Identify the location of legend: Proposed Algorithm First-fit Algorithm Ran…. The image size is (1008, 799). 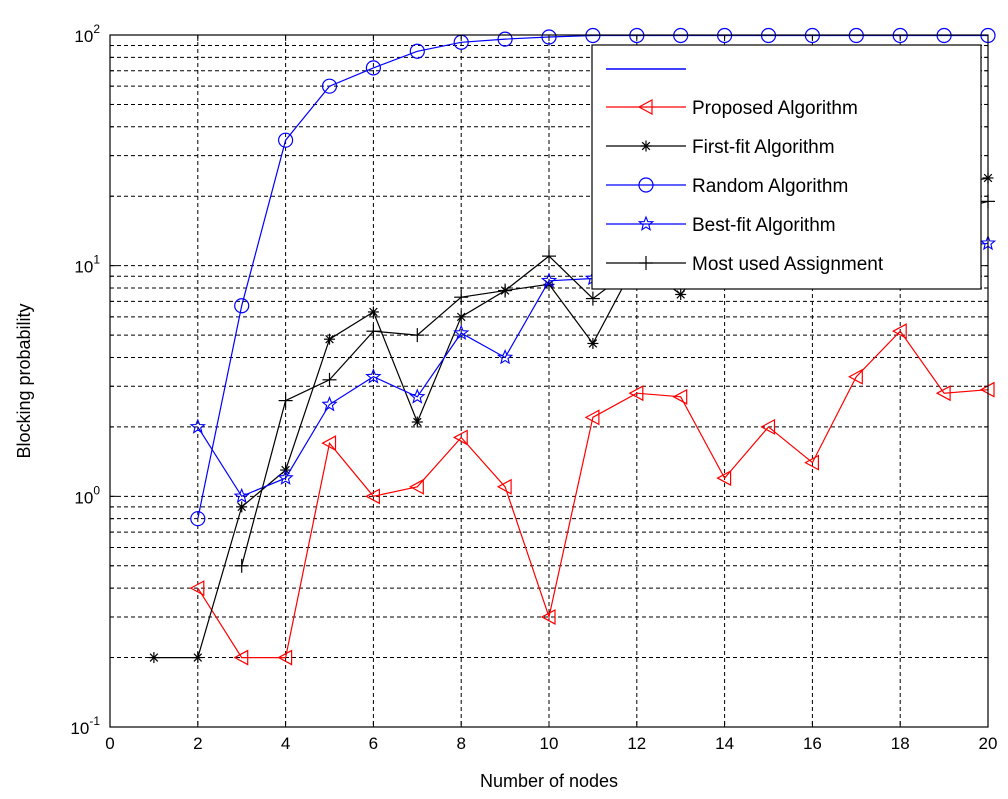
(786, 167).